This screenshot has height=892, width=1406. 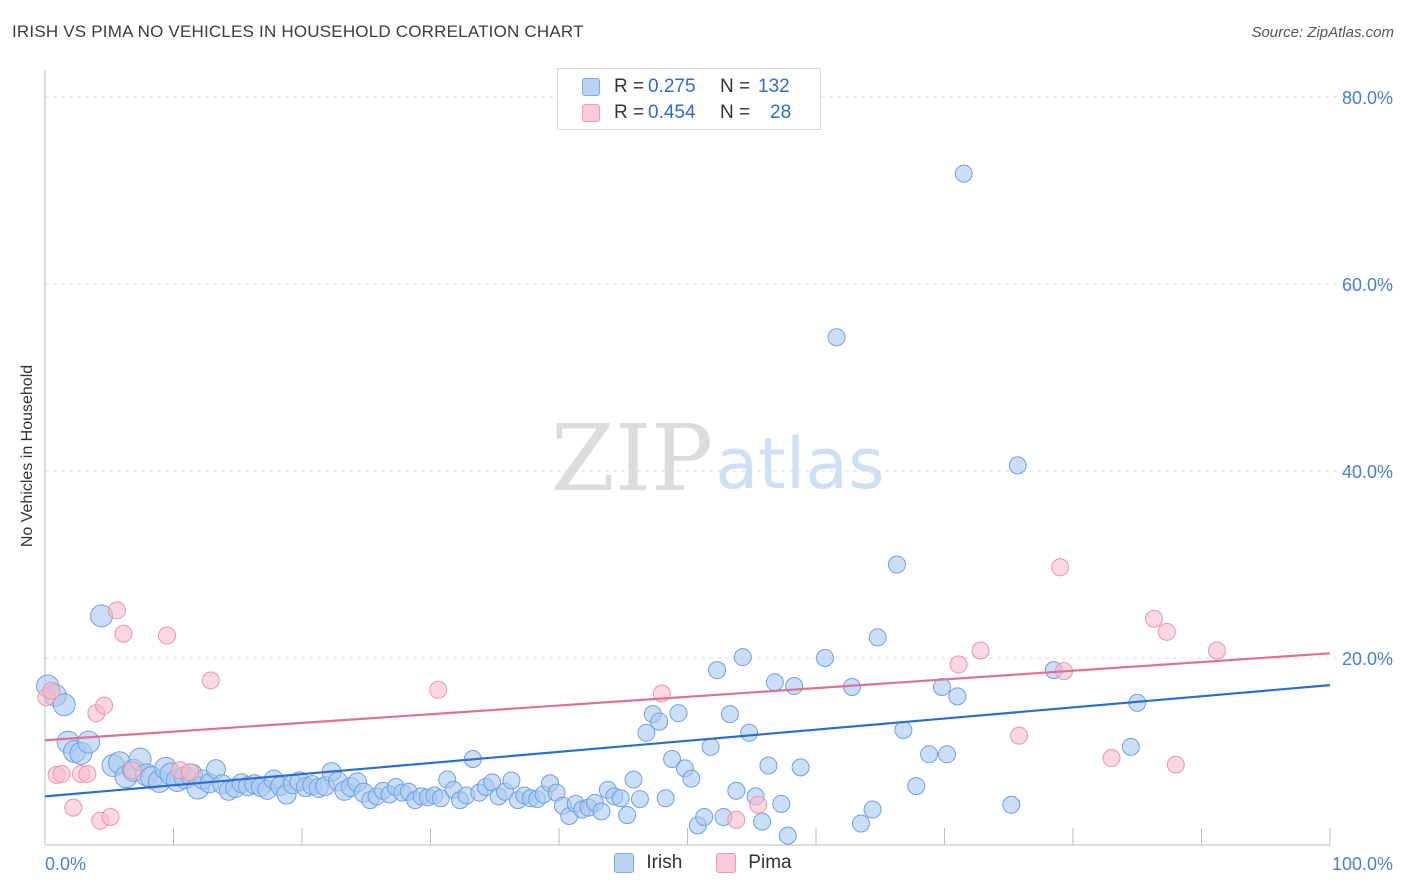 What do you see at coordinates (770, 862) in the screenshot?
I see `legend-label-pima: Pima` at bounding box center [770, 862].